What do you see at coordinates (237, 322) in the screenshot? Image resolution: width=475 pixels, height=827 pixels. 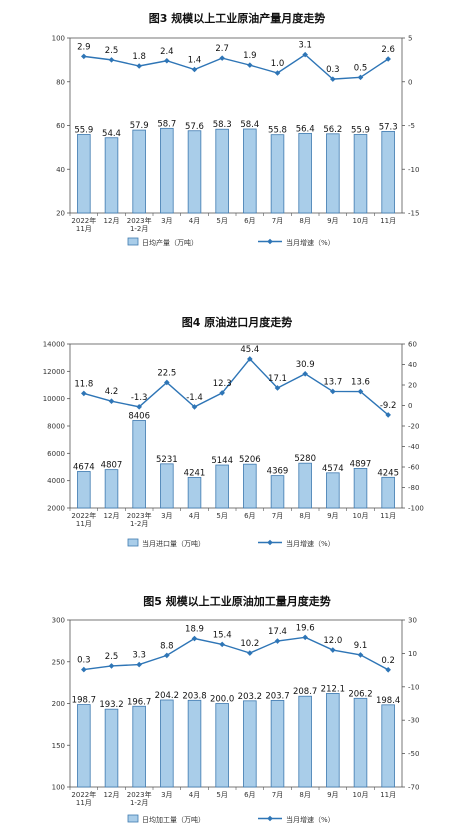 I see `chart-title: 图4 原油进口月度走势` at bounding box center [237, 322].